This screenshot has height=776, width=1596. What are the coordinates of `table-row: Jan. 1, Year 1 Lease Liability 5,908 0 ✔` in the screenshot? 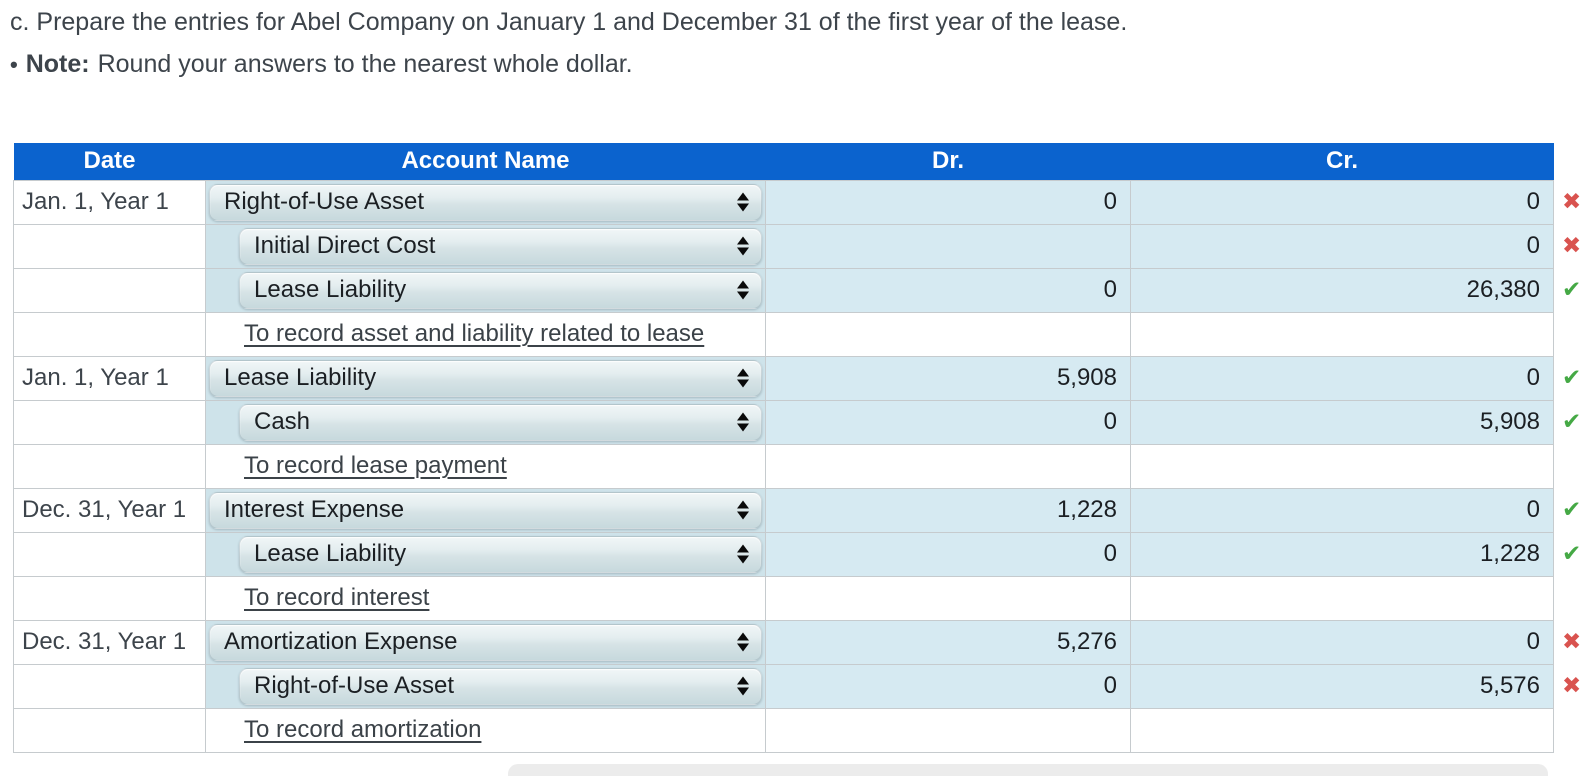 It's located at (804, 378).